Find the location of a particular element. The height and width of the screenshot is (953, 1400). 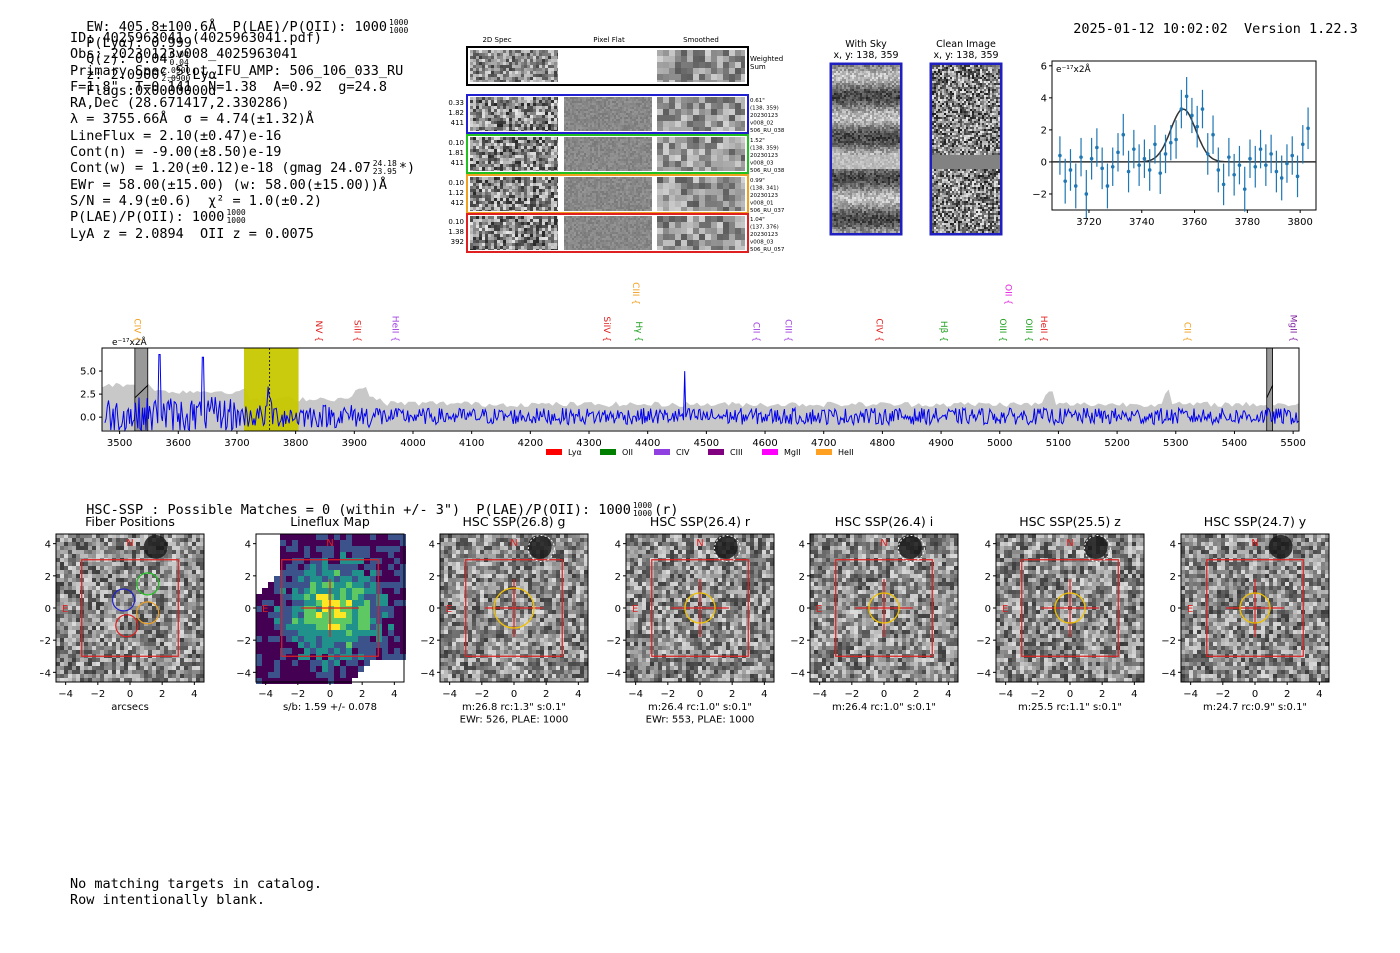

hsc-ytick-label: 4 is located at coordinates (432, 545).